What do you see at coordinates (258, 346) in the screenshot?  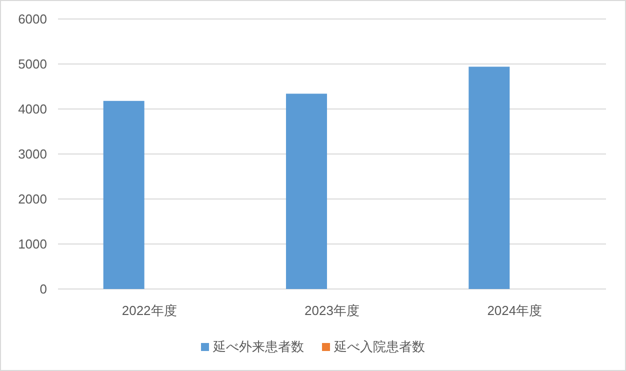 I see `legend-label: 延べ外来患者数` at bounding box center [258, 346].